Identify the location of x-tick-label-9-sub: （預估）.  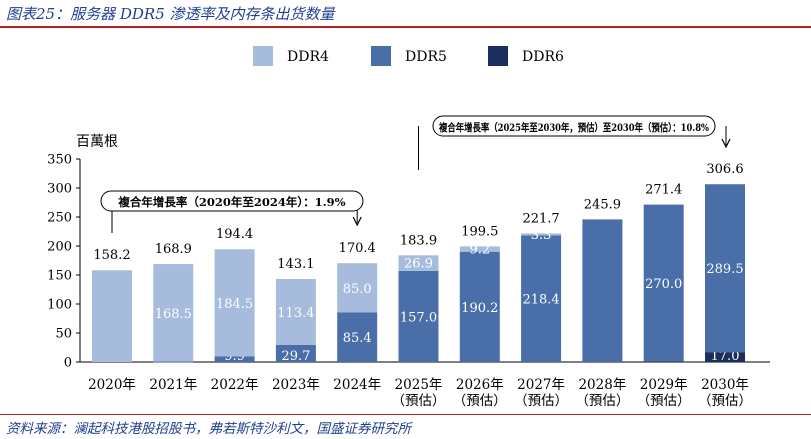
(664, 401).